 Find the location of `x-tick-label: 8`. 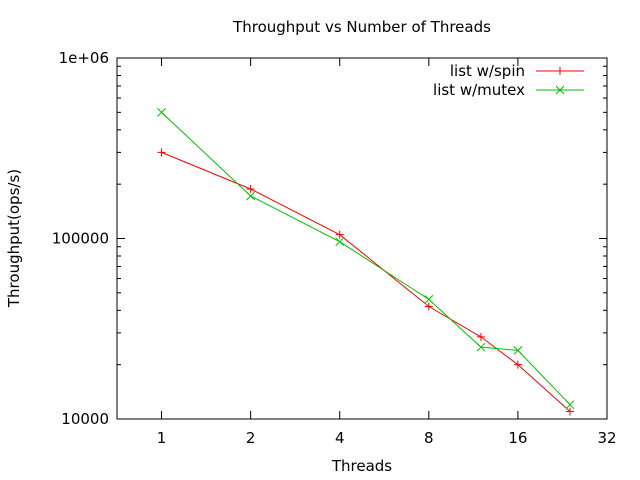

x-tick-label: 8 is located at coordinates (429, 438).